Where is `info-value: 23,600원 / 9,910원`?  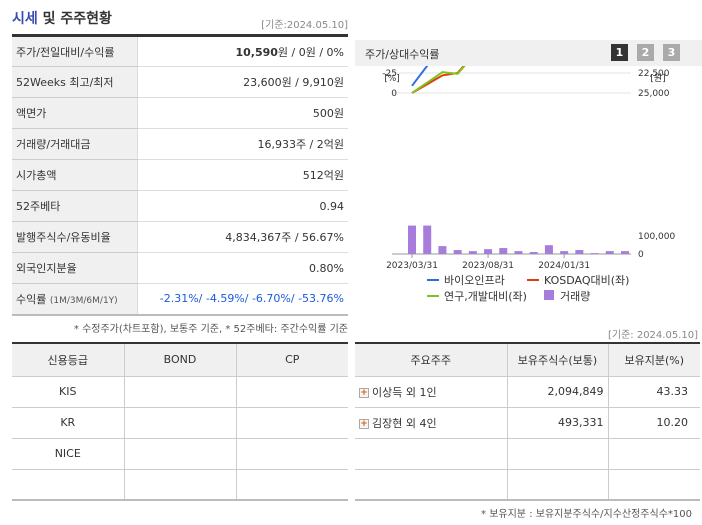
info-value: 23,600원 / 9,910원 is located at coordinates (242, 82).